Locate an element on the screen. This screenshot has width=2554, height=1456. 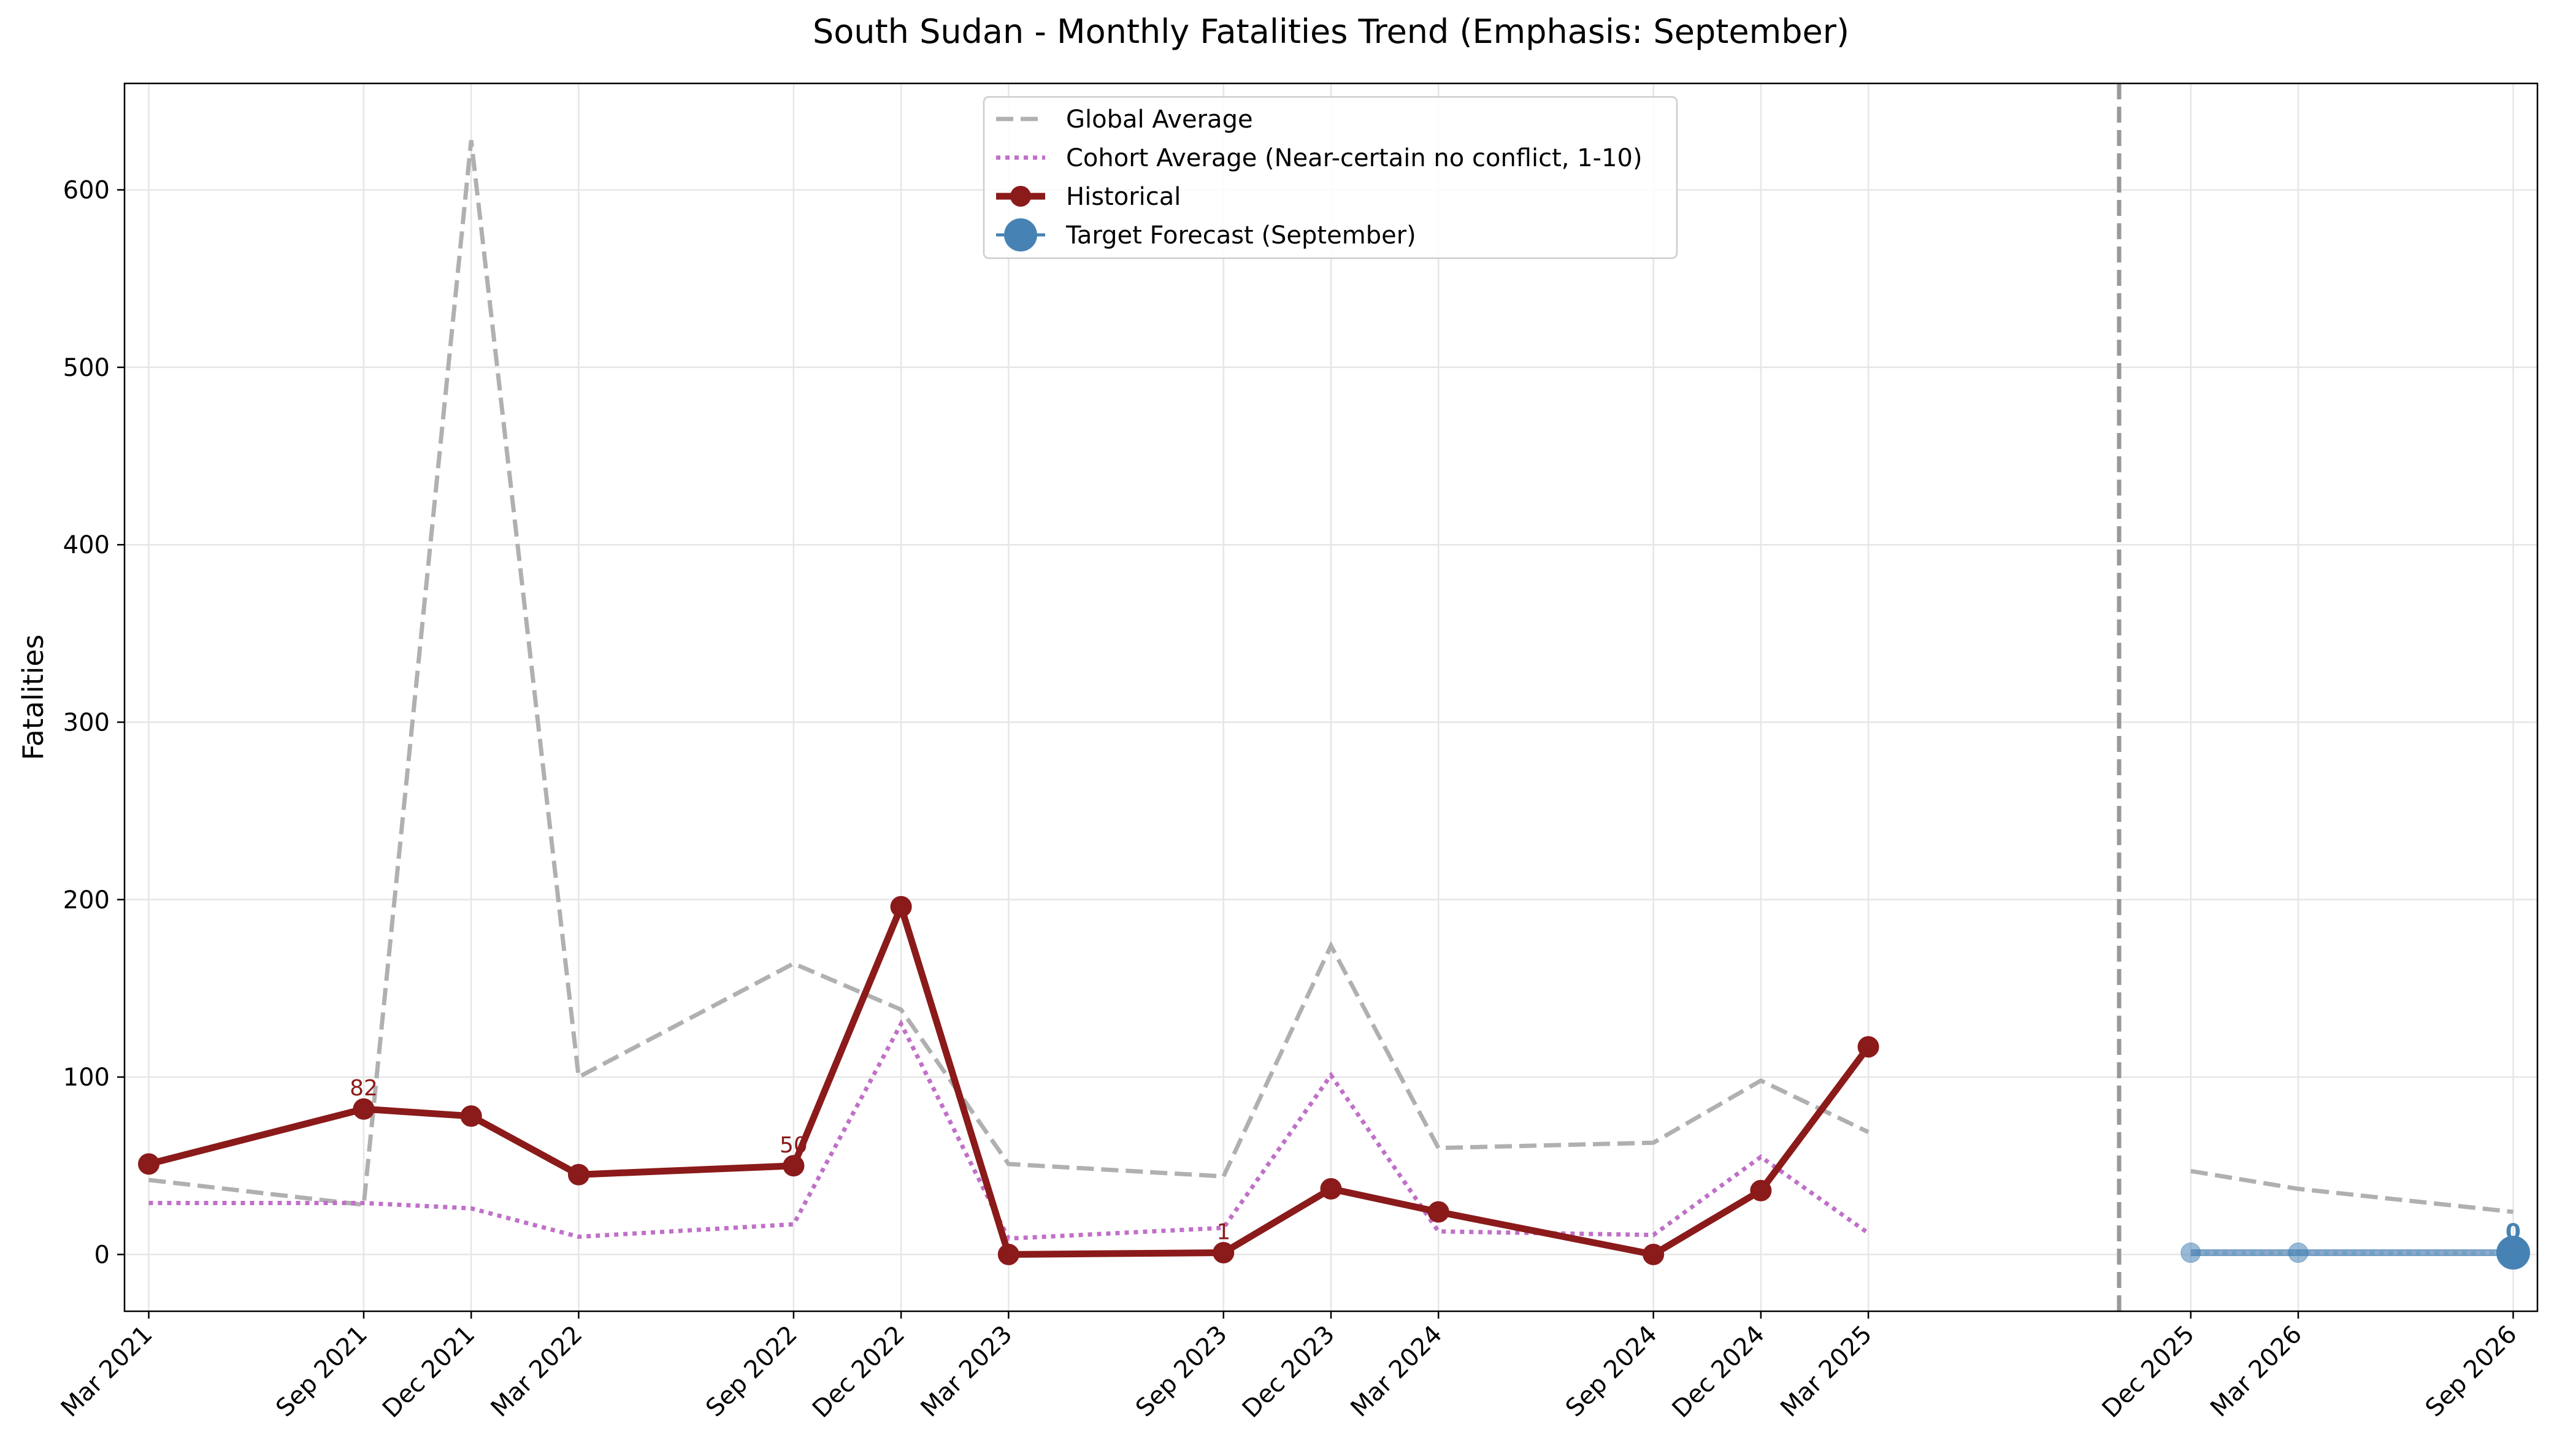
x-tick-label: Sep 2021 is located at coordinates (321, 1371).